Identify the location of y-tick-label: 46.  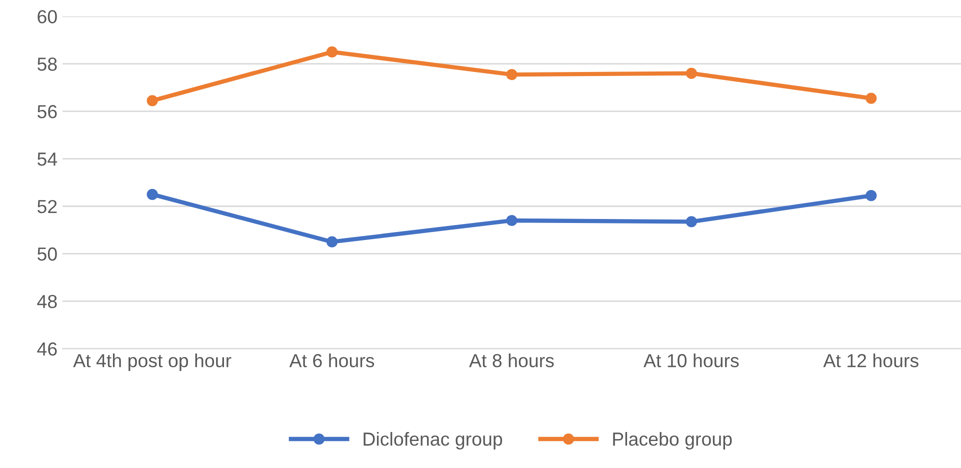
(47, 349).